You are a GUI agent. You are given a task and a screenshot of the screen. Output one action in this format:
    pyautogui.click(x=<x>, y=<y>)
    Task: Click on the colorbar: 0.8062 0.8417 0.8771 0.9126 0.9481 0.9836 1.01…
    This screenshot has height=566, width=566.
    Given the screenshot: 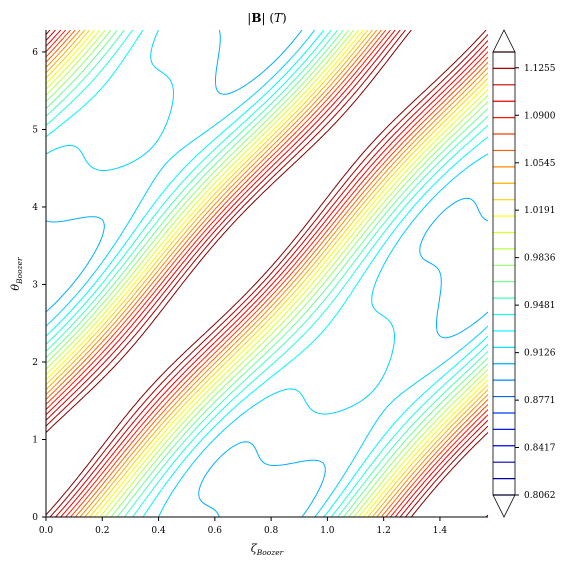 What is the action you would take?
    pyautogui.click(x=524, y=273)
    